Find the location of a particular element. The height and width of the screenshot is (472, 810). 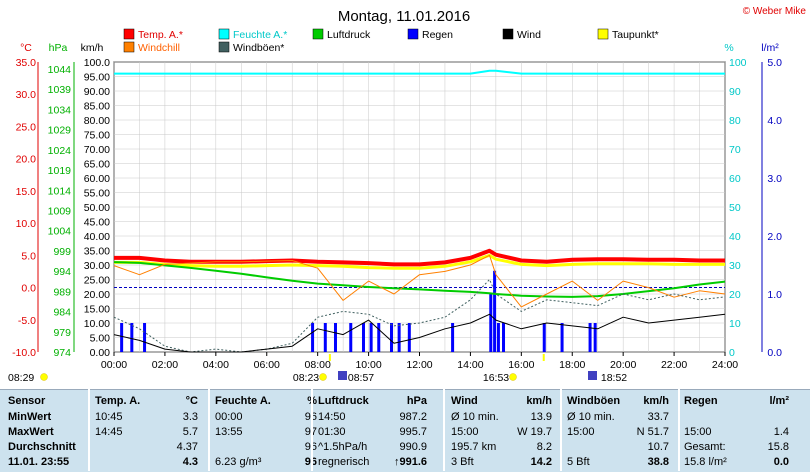

humidity-tick-label: 50 is located at coordinates (735, 208).